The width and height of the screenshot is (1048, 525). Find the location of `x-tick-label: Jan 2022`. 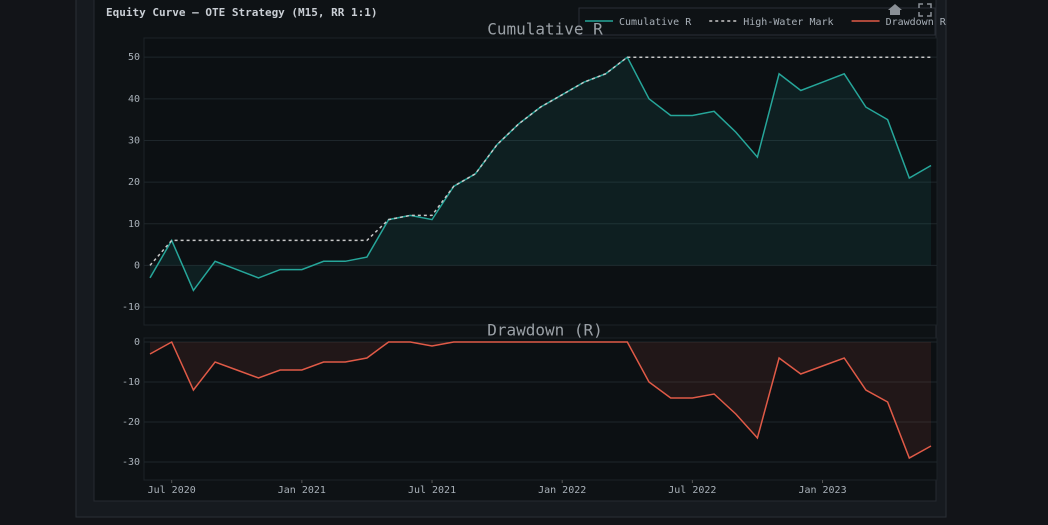

x-tick-label: Jan 2022 is located at coordinates (562, 490).